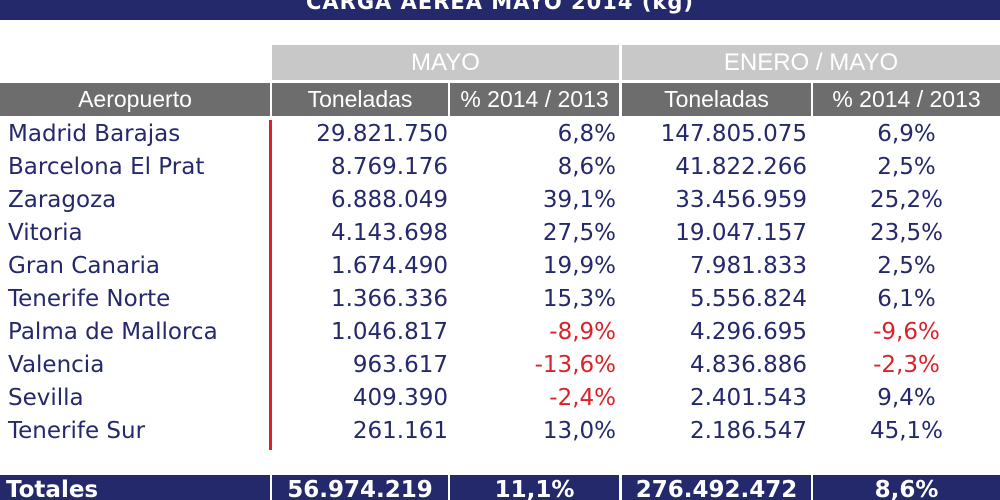 The image size is (1000, 500). I want to click on table-row: Zaragoza 6.888.049 39,1% 33.456.959 25,2%, so click(500, 200).